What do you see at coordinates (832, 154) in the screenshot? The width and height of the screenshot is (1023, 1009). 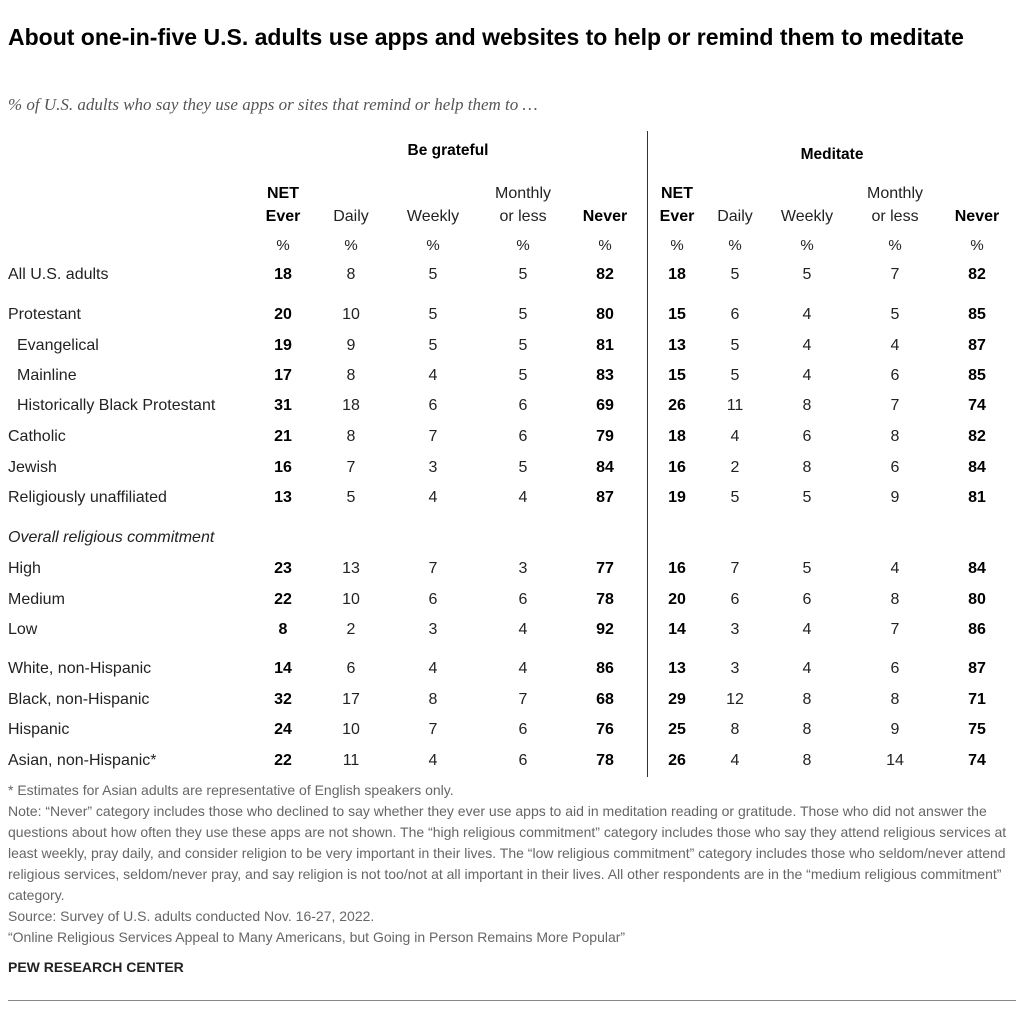 I see `group-header-meditate: Meditate` at bounding box center [832, 154].